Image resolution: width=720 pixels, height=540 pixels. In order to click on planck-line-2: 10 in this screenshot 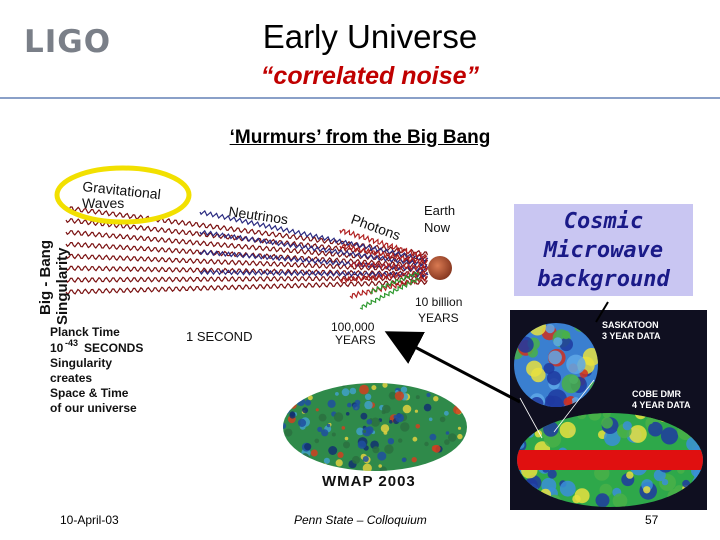, I will do `click(57, 348)`.